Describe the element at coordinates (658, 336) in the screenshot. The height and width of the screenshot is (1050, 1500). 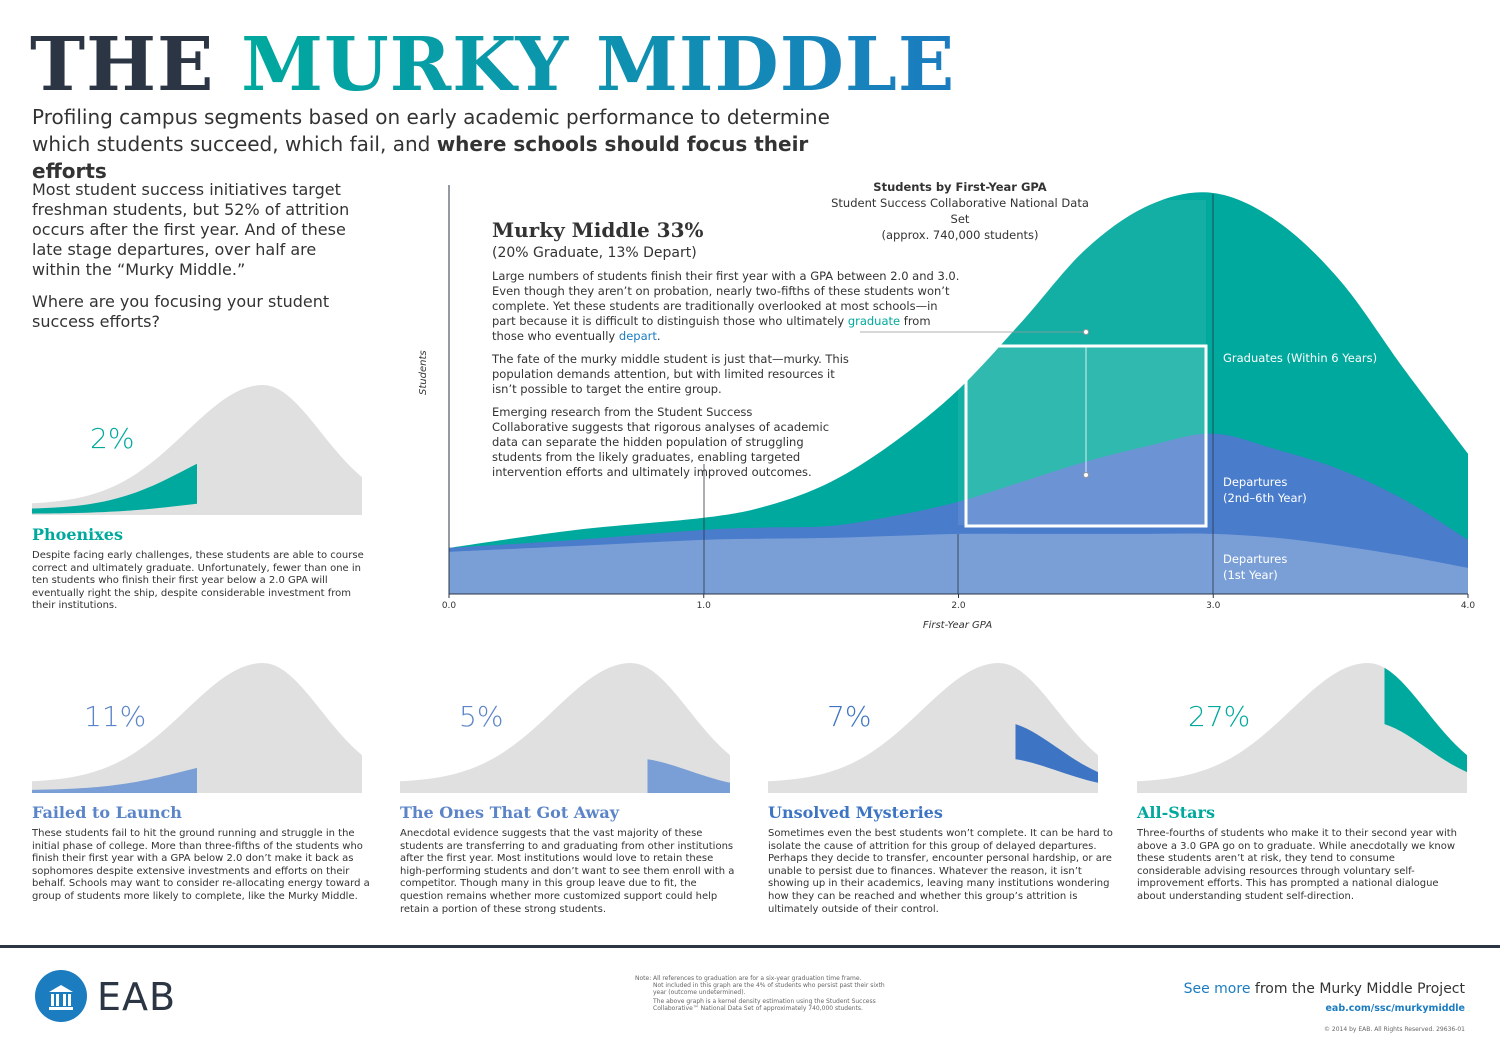
I see `p1-end: .` at that location.